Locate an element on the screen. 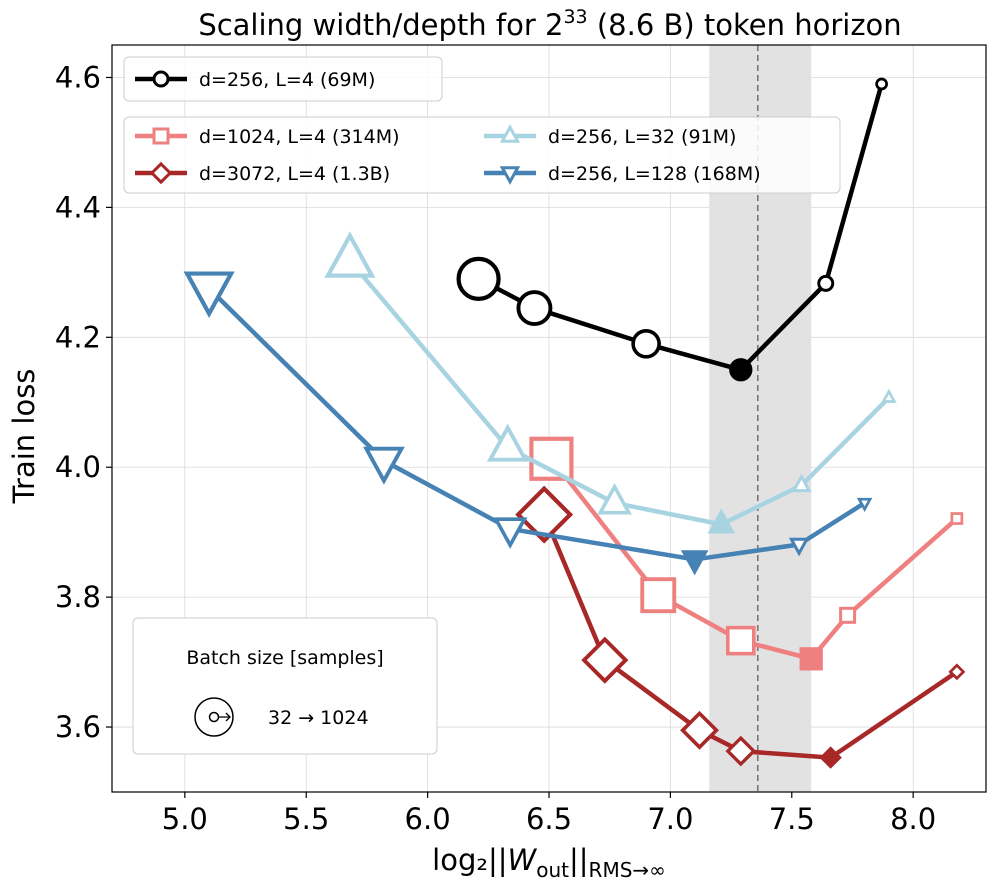 The width and height of the screenshot is (997, 886). x-axis-label: log₂||Wout||RMS→∞ is located at coordinates (549, 862).